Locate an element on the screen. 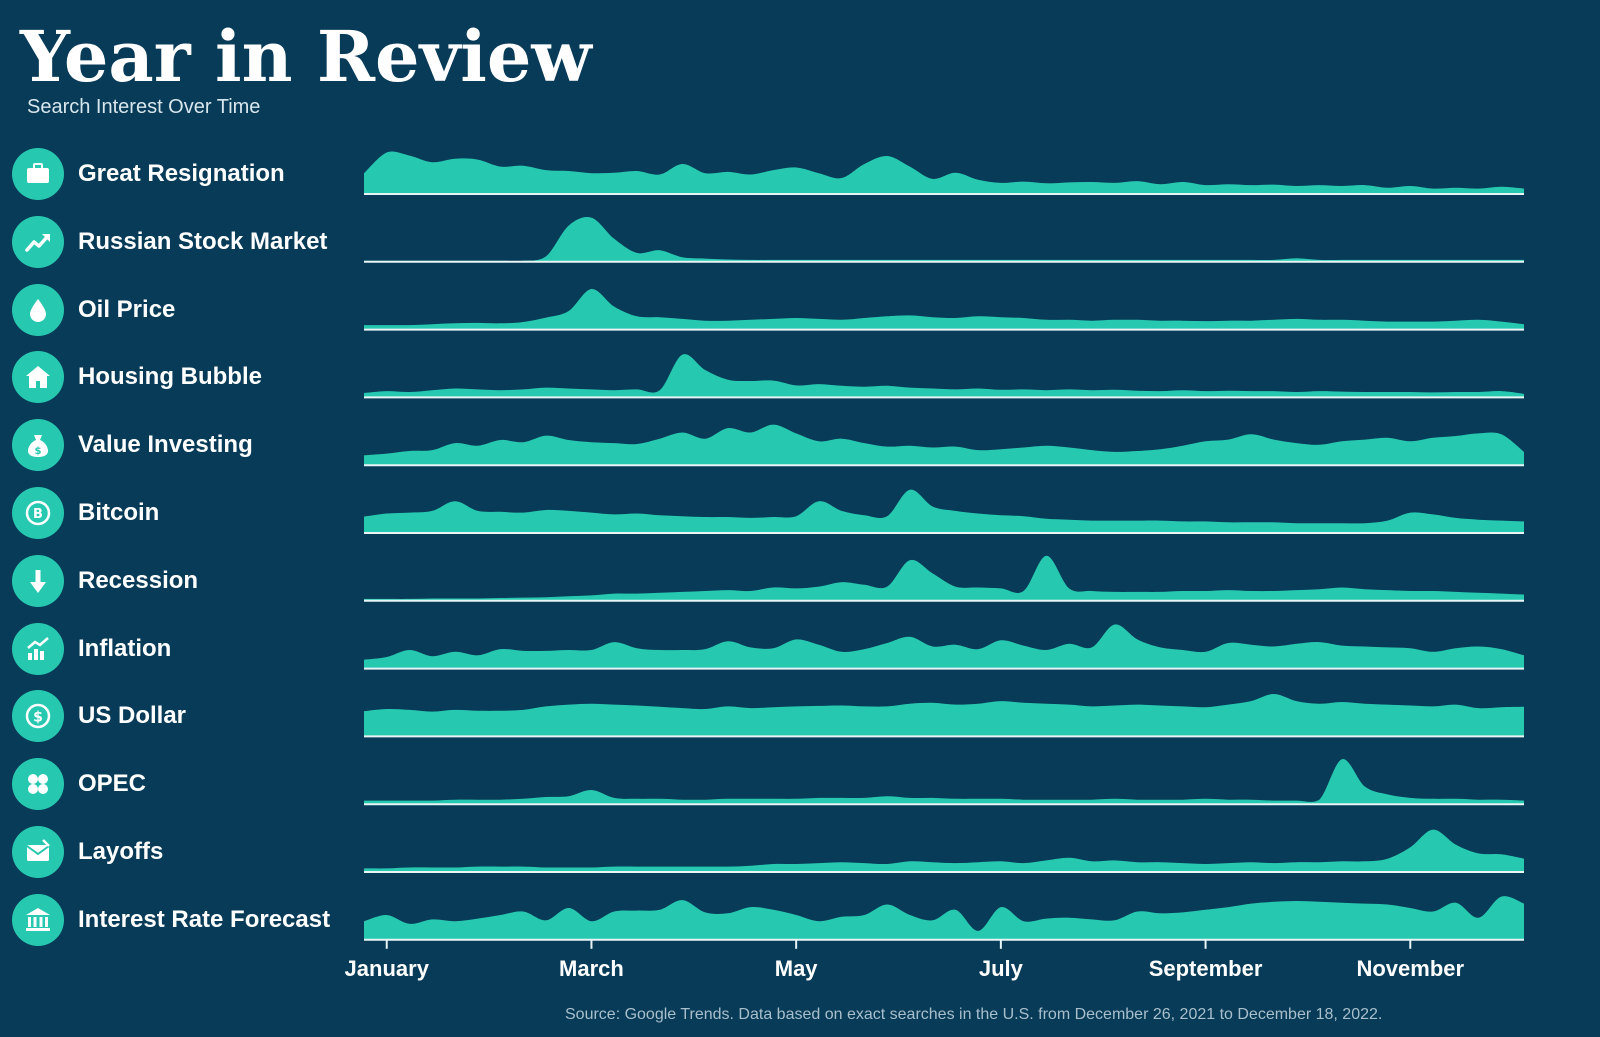 The width and height of the screenshot is (1600, 1037). x-axis-label-july: July is located at coordinates (1001, 968).